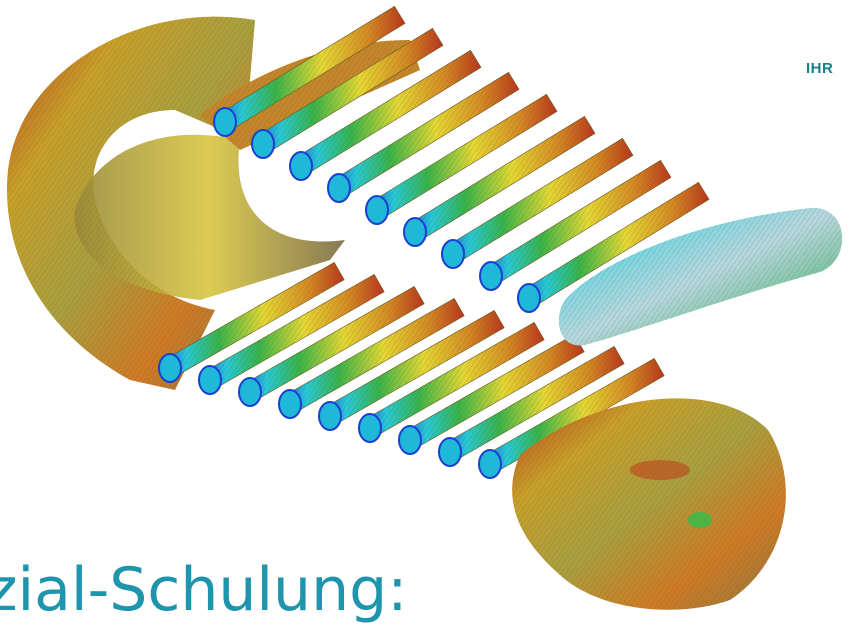  I want to click on right-upper-end, so click(700, 276).